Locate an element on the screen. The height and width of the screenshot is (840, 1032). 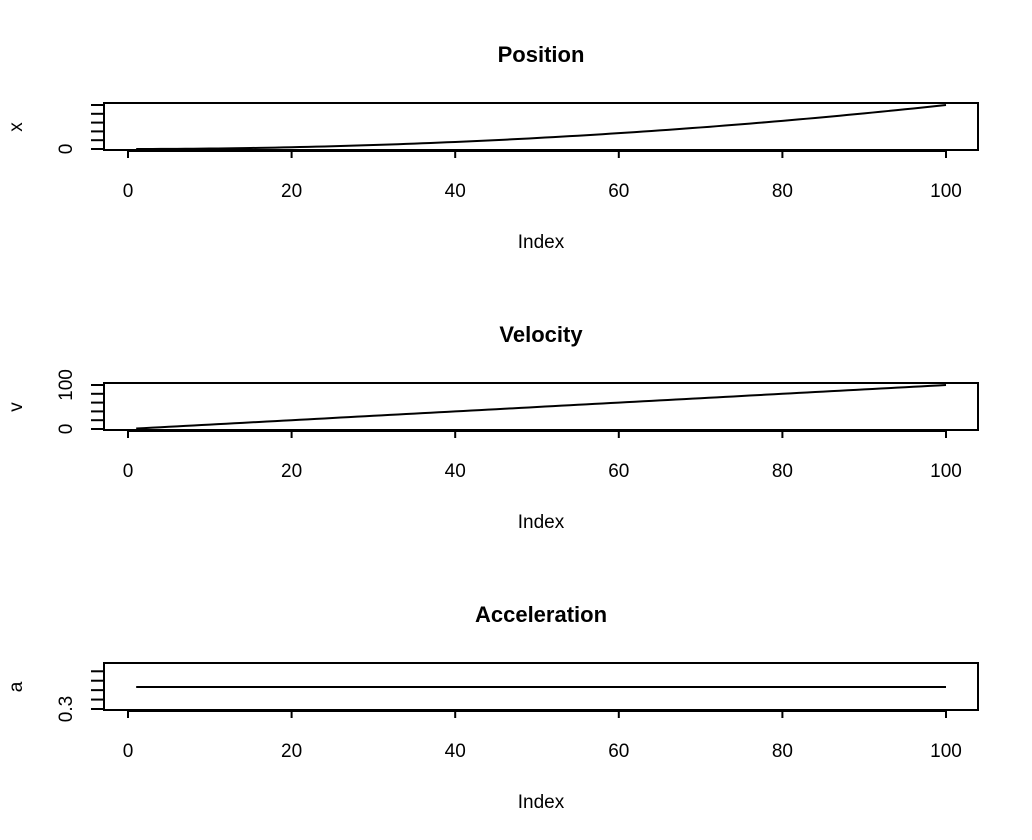
y-axis-label: v is located at coordinates (16, 407).